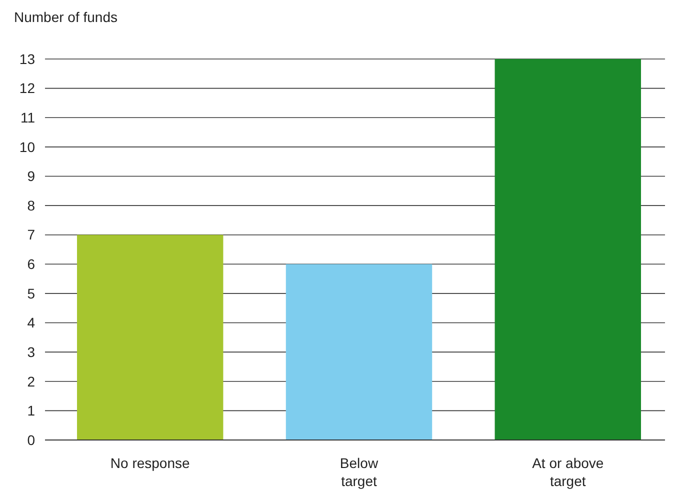 This screenshot has height=495, width=673. Describe the element at coordinates (31, 322) in the screenshot. I see `y-tick-label: 4` at that location.